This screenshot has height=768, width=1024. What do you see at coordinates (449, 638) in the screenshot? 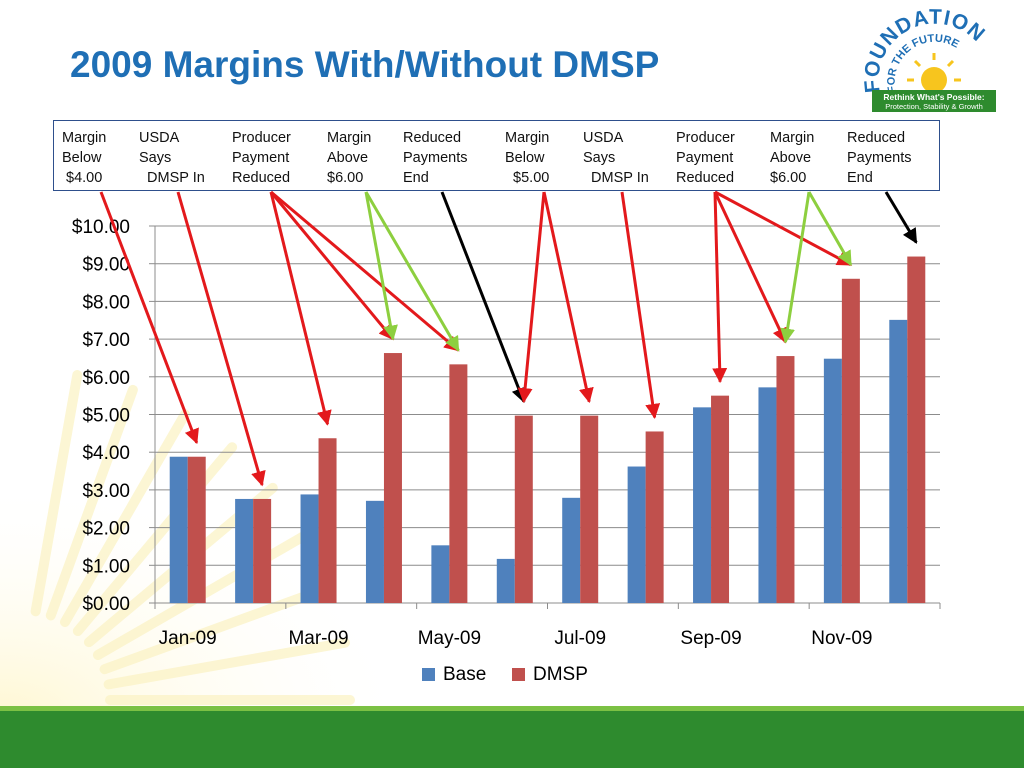
I see `x-tick-label: May-09` at bounding box center [449, 638].